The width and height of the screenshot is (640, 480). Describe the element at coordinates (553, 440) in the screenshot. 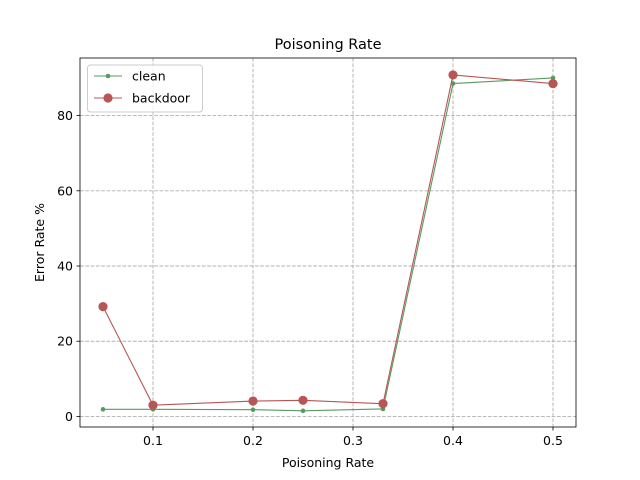

I see `x-tick-label: 0.5` at that location.